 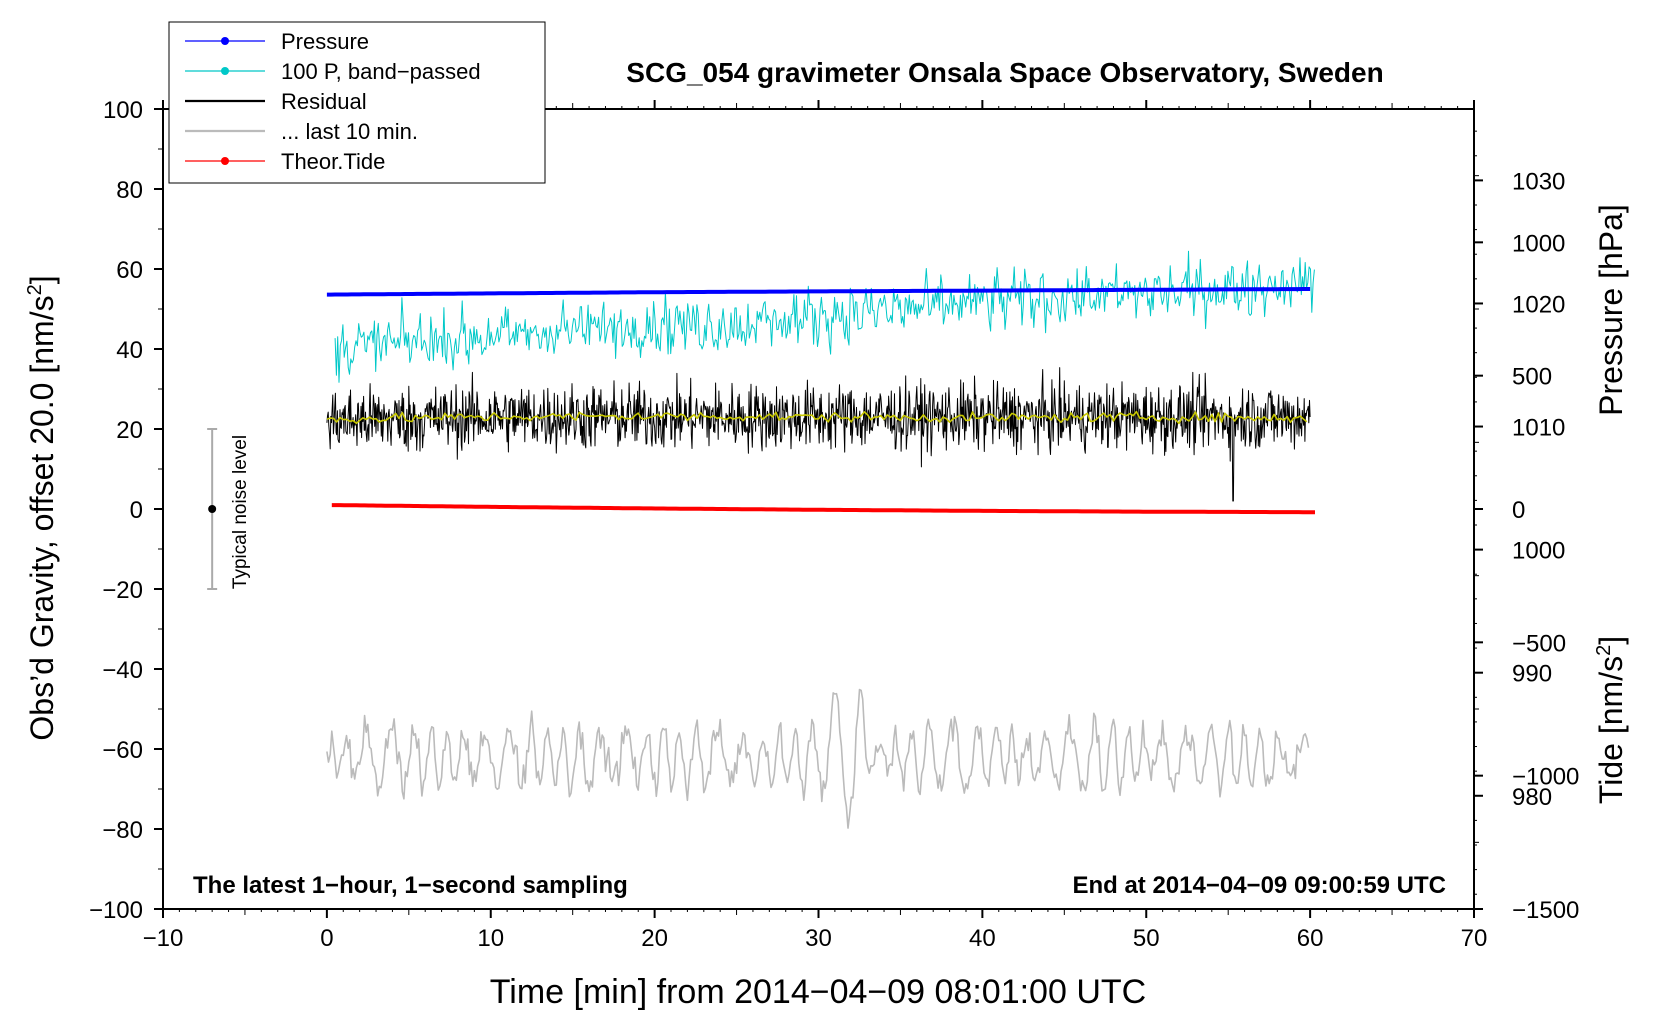 I want to click on y-axis-label-tide-sup: 2, so click(x=1604, y=650).